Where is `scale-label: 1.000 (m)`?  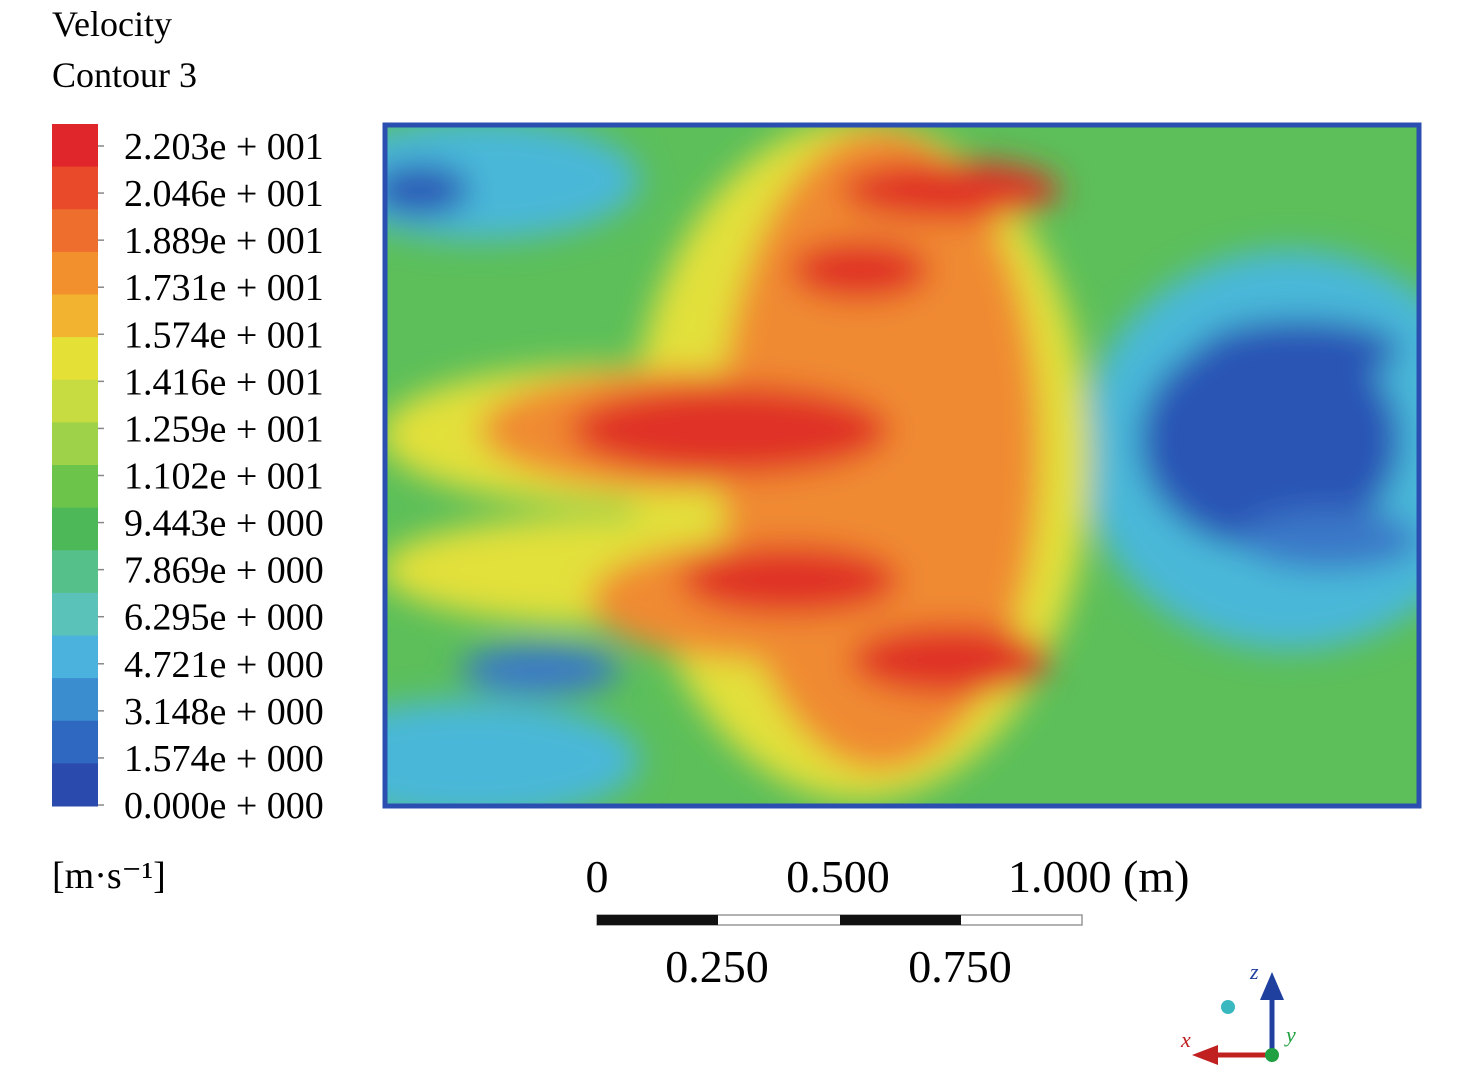 scale-label: 1.000 (m) is located at coordinates (1098, 876).